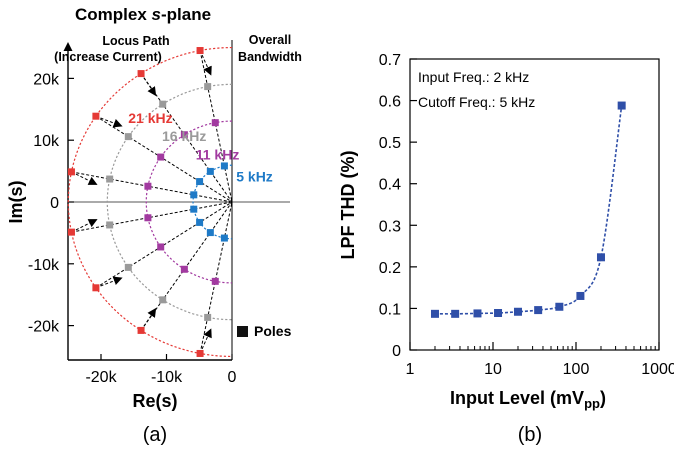  Describe the element at coordinates (390, 268) in the screenshot. I see `y-tick-label: 0.2` at that location.